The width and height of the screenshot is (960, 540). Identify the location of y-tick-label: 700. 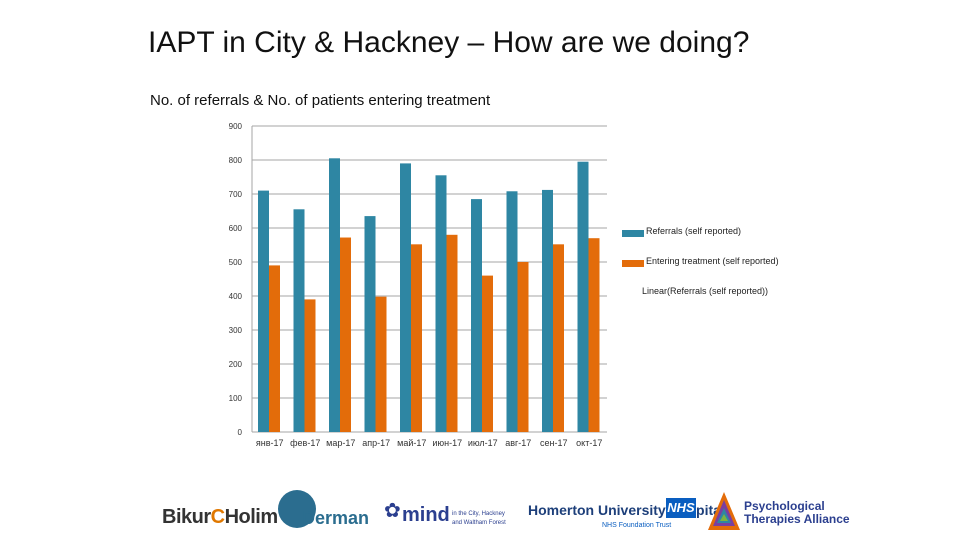
(236, 194).